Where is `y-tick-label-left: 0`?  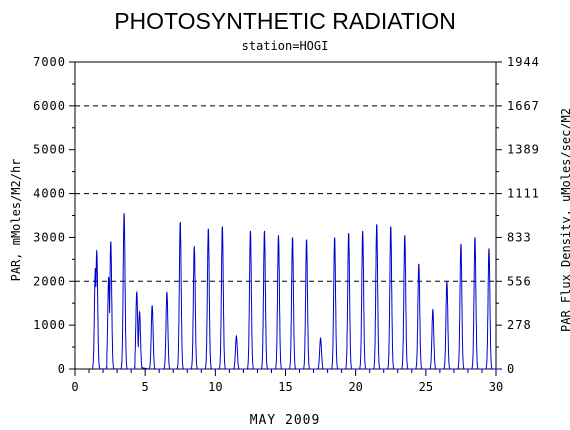
y-tick-label-left: 0 is located at coordinates (62, 369).